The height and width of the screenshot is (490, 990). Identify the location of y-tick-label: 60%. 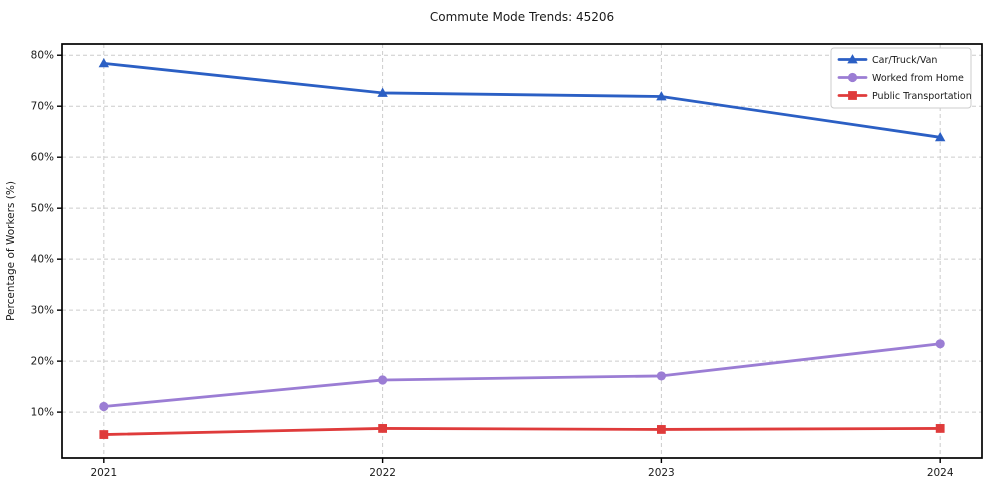
(42, 158).